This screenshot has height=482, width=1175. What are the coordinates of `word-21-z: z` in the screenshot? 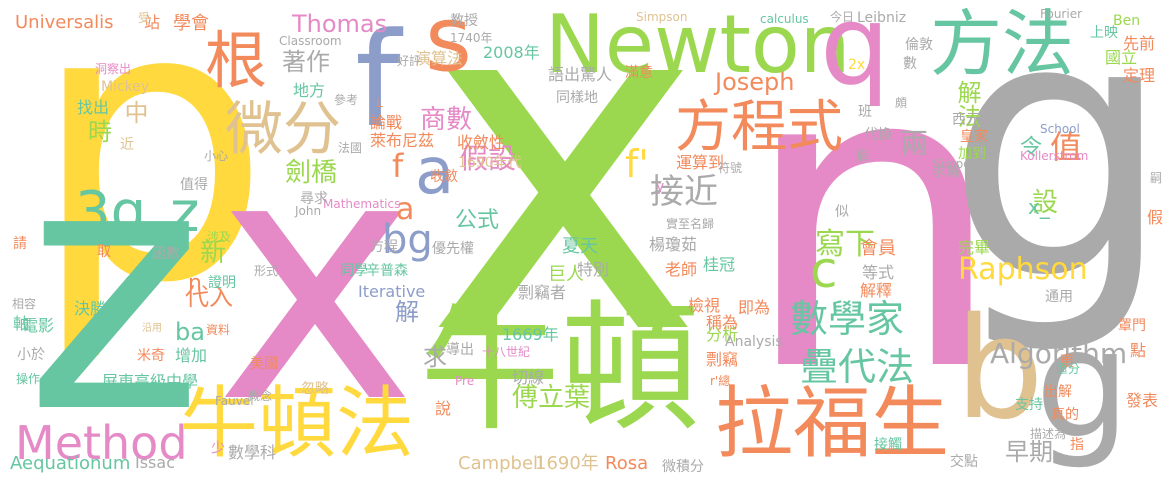 It's located at (185, 212).